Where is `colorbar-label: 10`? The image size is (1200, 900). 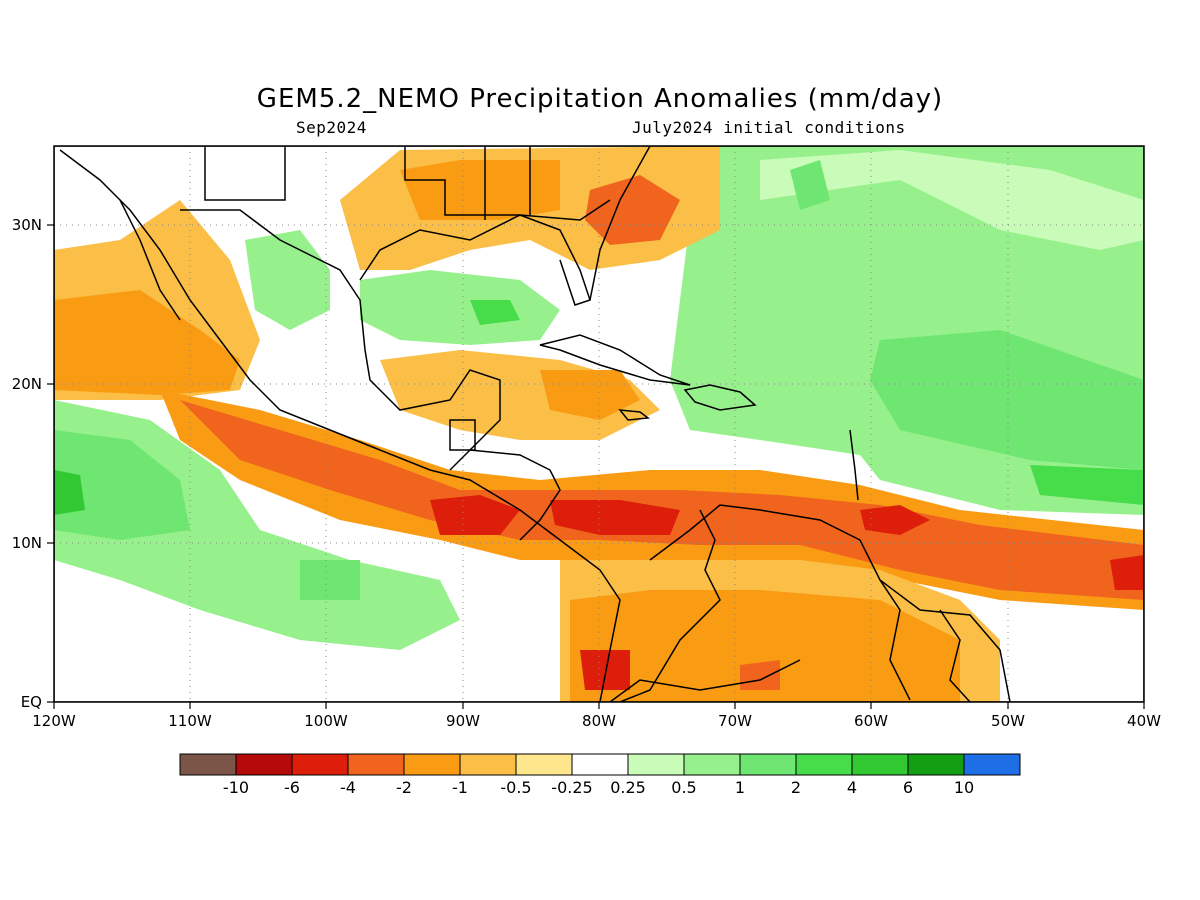 colorbar-label: 10 is located at coordinates (964, 787).